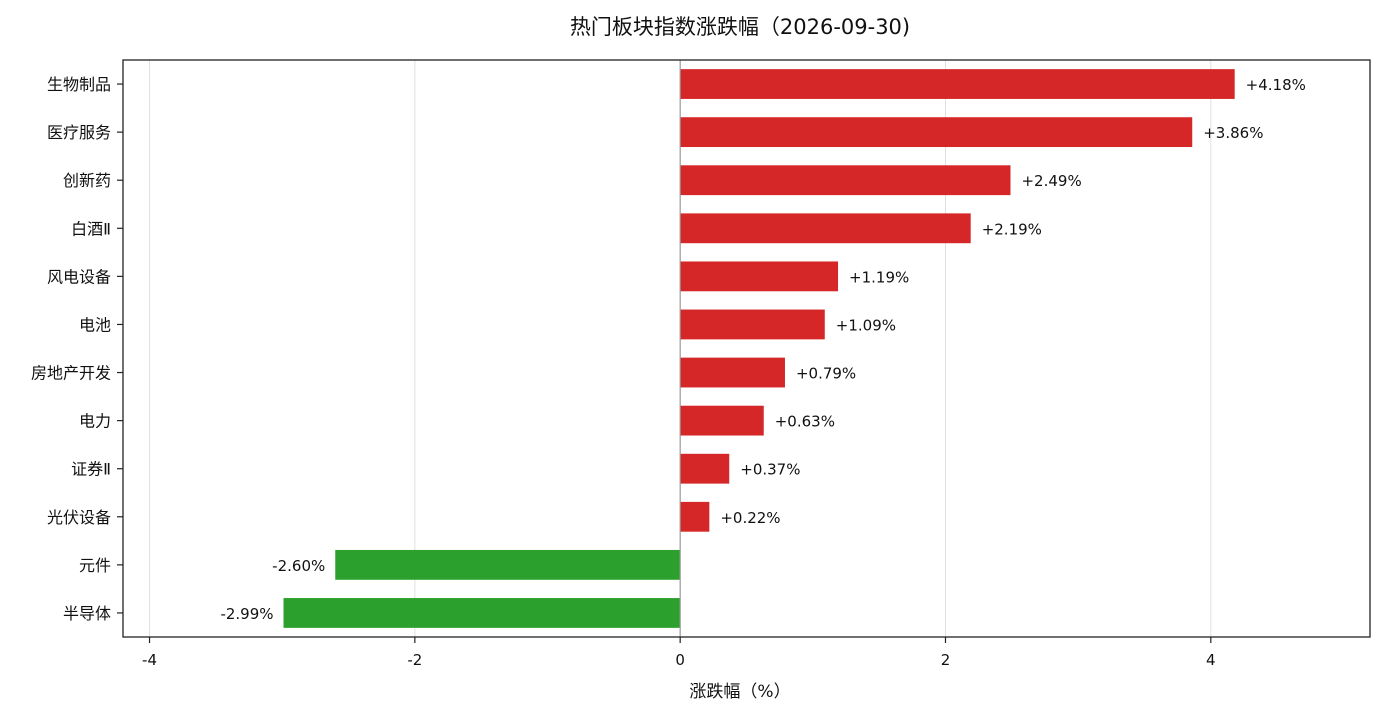 This screenshot has height=714, width=1386. What do you see at coordinates (866, 325) in the screenshot?
I see `data-label: +1.09%` at bounding box center [866, 325].